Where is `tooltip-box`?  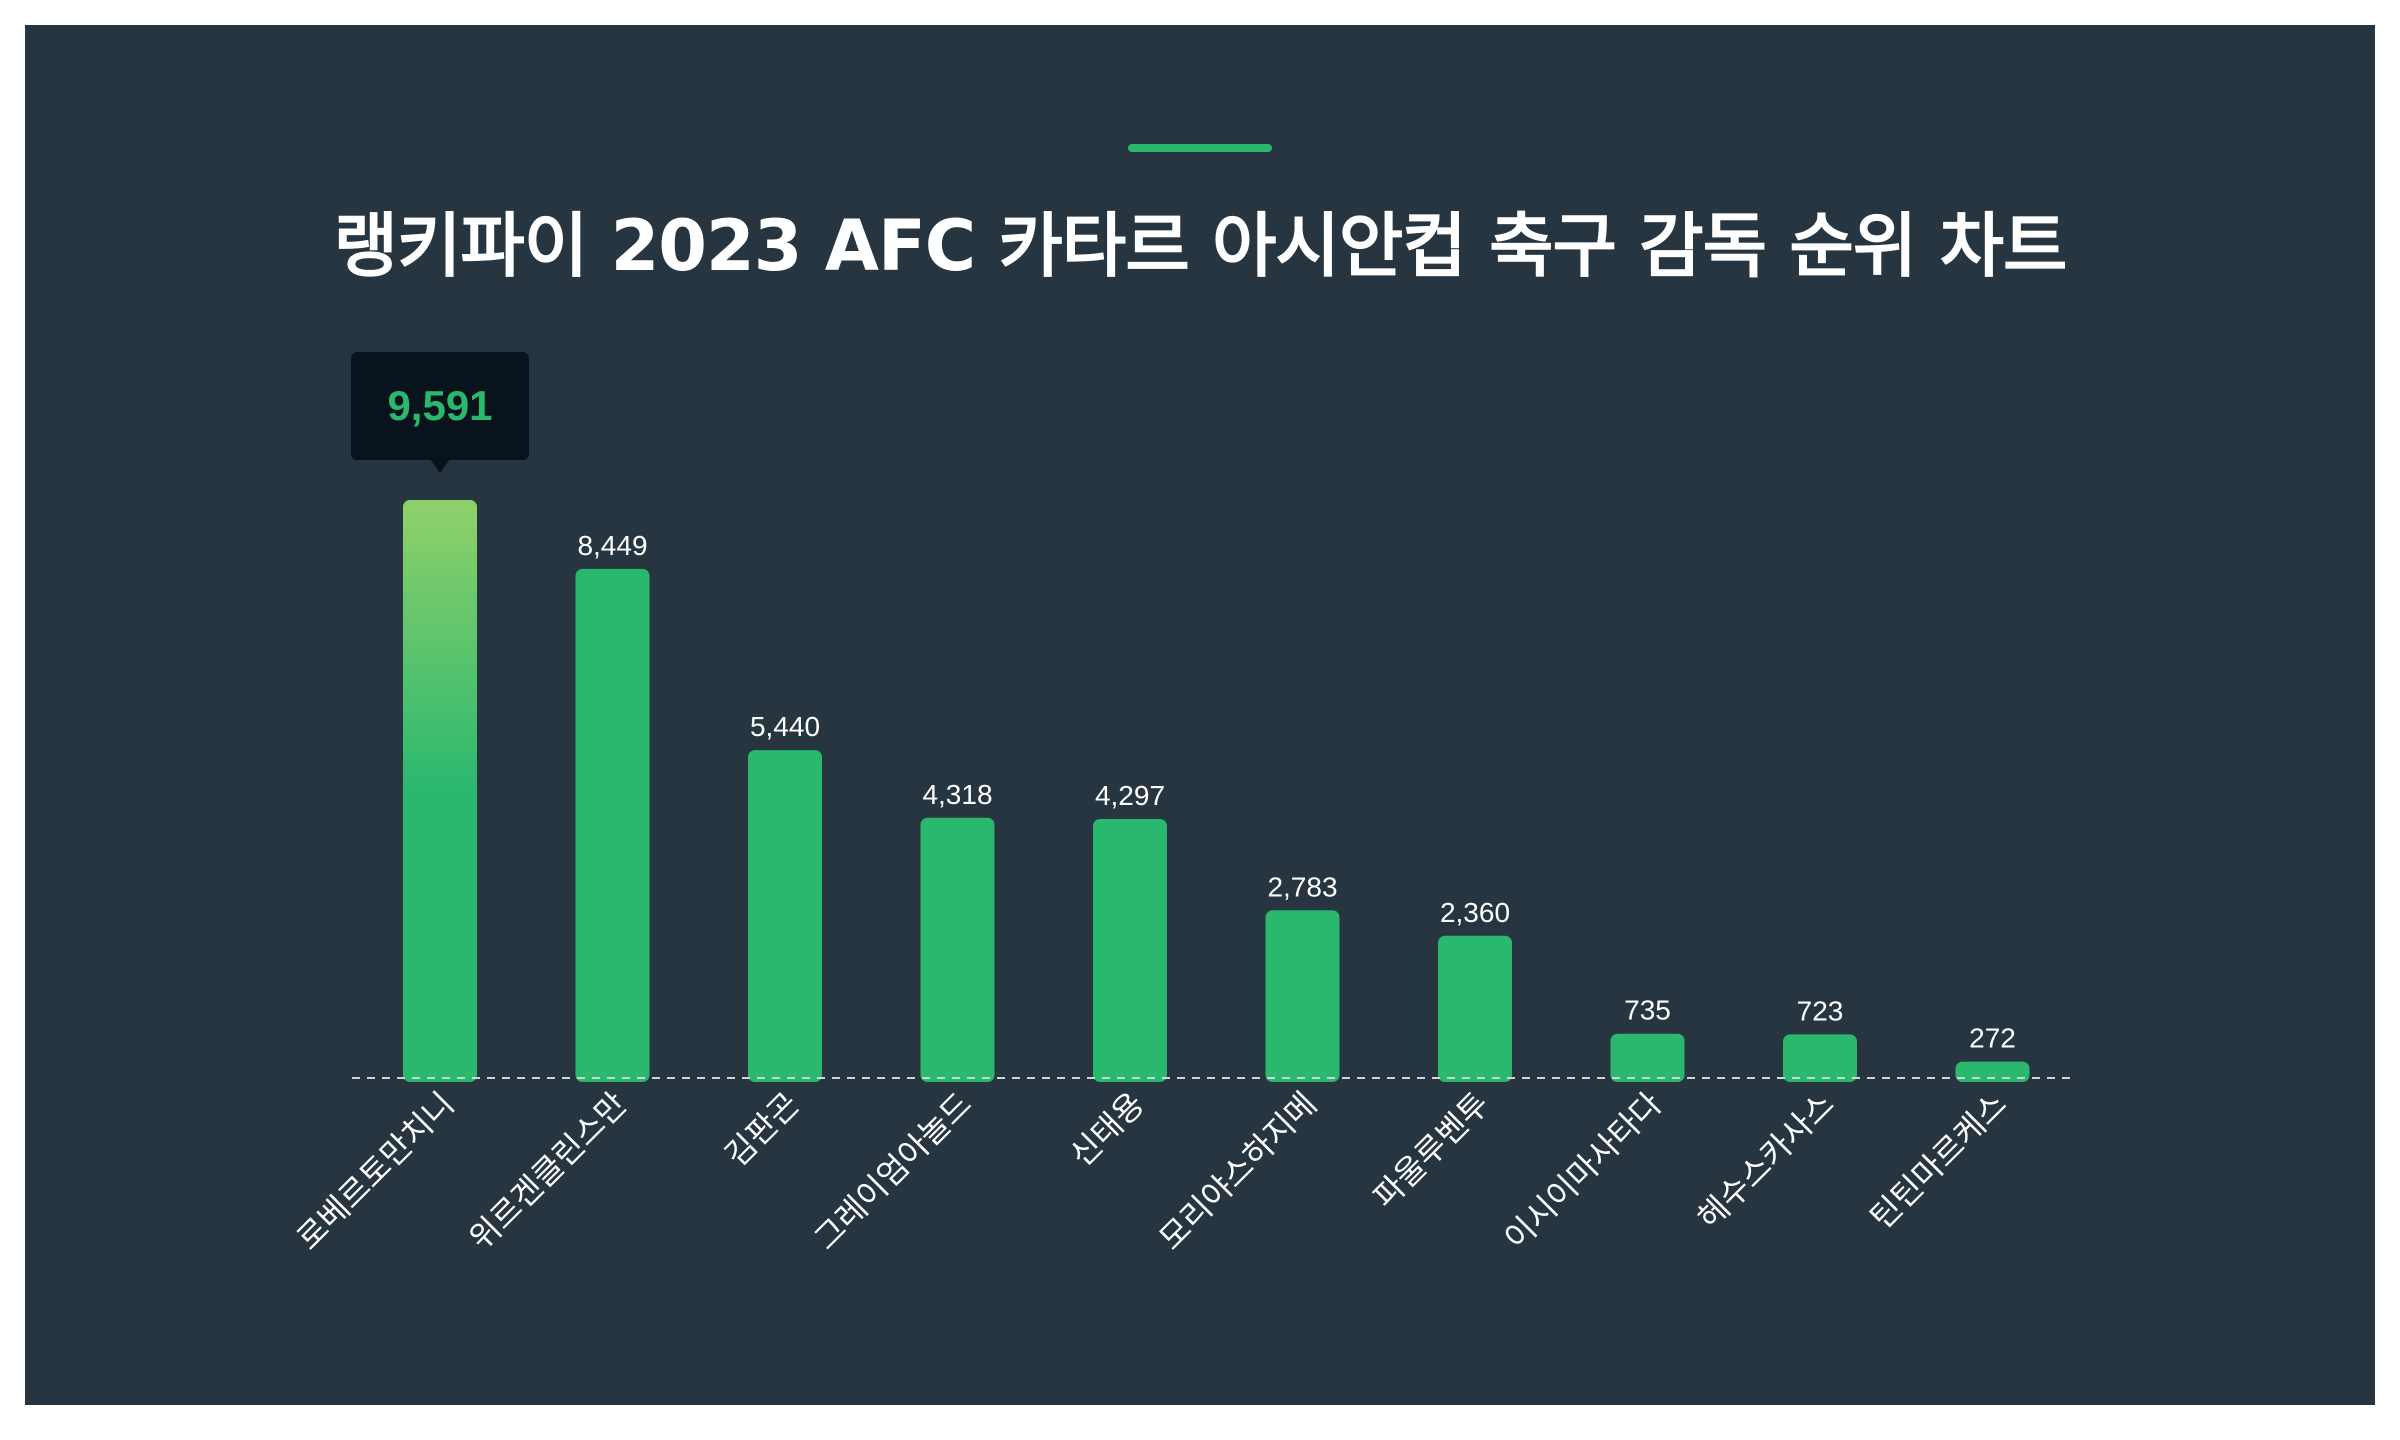 tooltip-box is located at coordinates (440, 406).